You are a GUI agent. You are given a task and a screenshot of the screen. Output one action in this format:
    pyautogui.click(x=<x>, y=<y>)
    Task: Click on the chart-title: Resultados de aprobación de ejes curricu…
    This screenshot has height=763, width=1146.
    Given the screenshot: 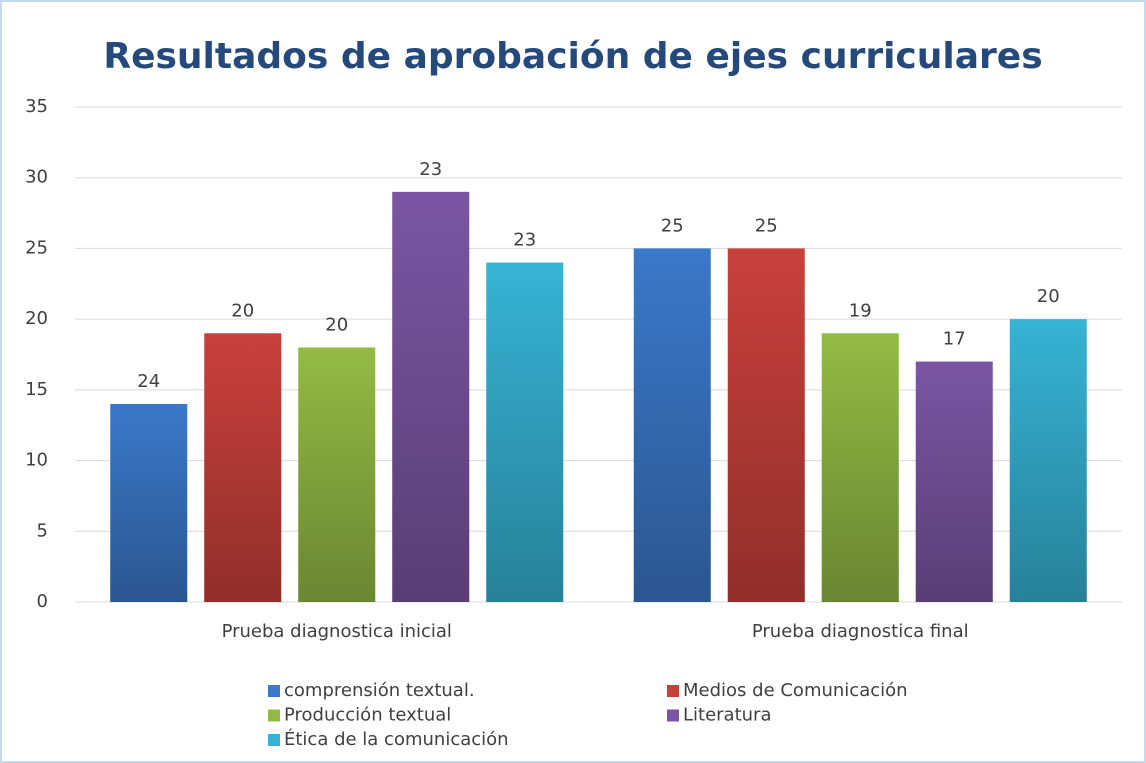 What is the action you would take?
    pyautogui.click(x=572, y=56)
    